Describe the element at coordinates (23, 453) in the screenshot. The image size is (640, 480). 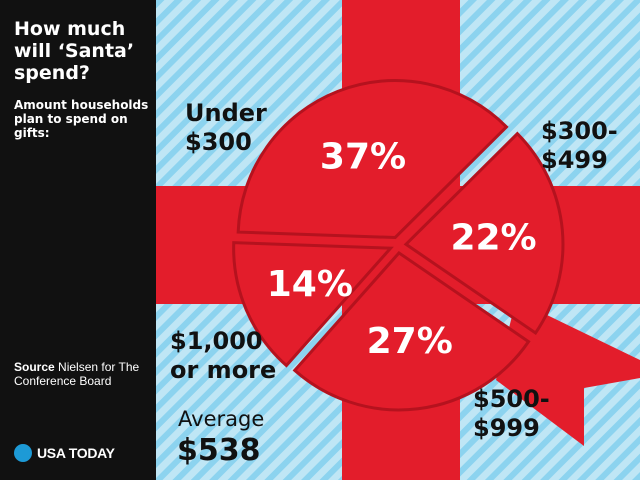
I see `blue-dot-icon` at that location.